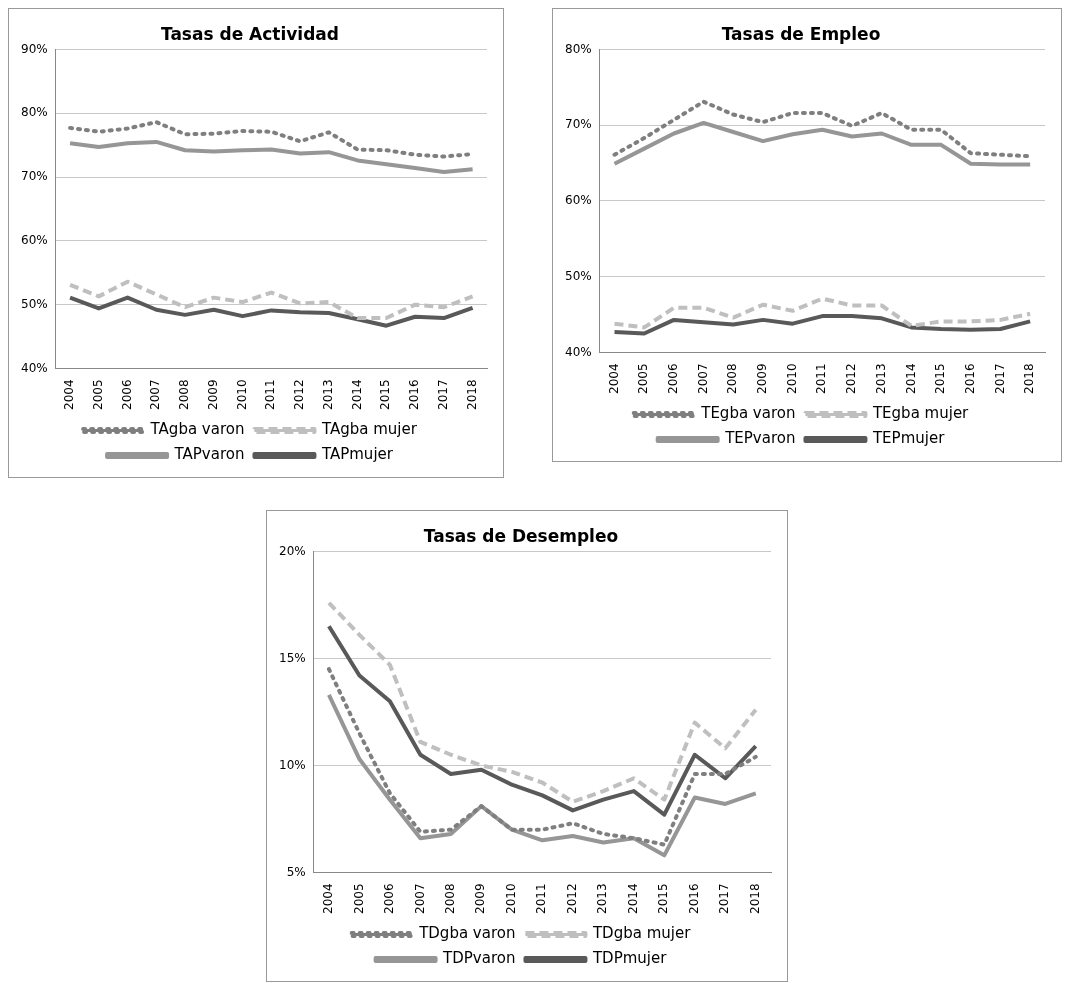 The width and height of the screenshot is (1066, 983). Describe the element at coordinates (34, 48) in the screenshot. I see `y-tick-label: 90%` at that location.